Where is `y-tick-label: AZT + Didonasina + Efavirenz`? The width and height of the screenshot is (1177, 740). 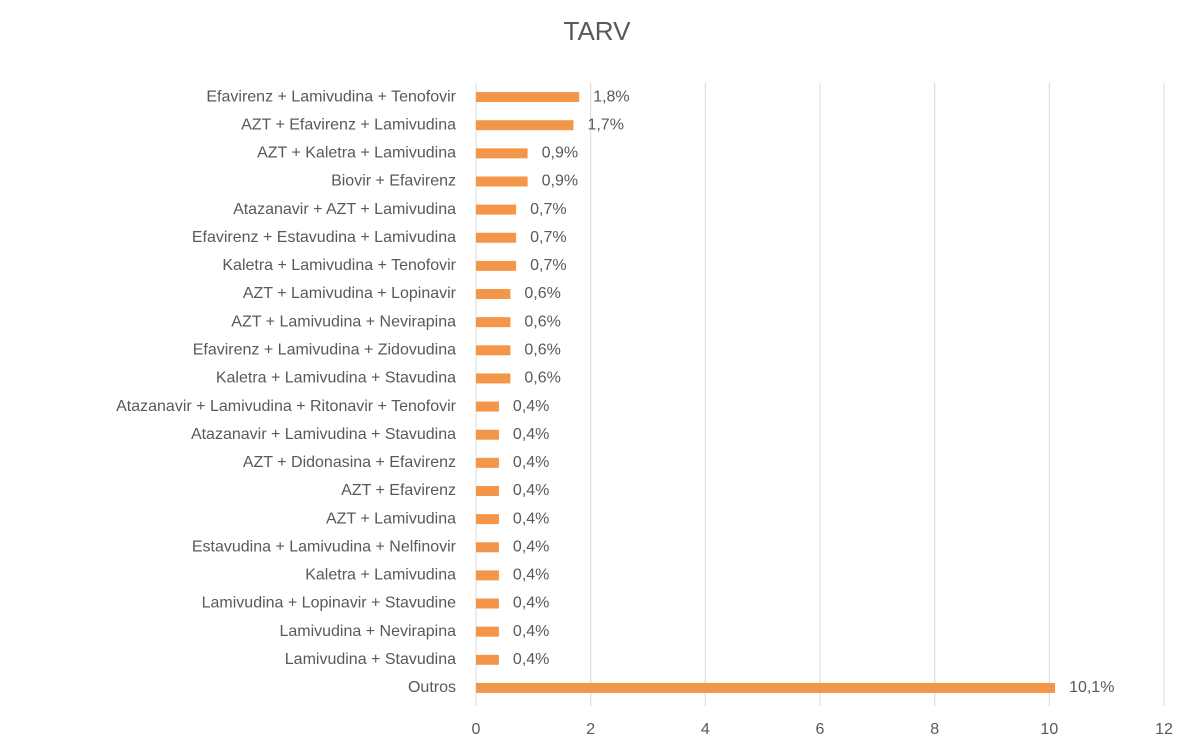
y-tick-label: AZT + Didonasina + Efavirenz is located at coordinates (349, 462).